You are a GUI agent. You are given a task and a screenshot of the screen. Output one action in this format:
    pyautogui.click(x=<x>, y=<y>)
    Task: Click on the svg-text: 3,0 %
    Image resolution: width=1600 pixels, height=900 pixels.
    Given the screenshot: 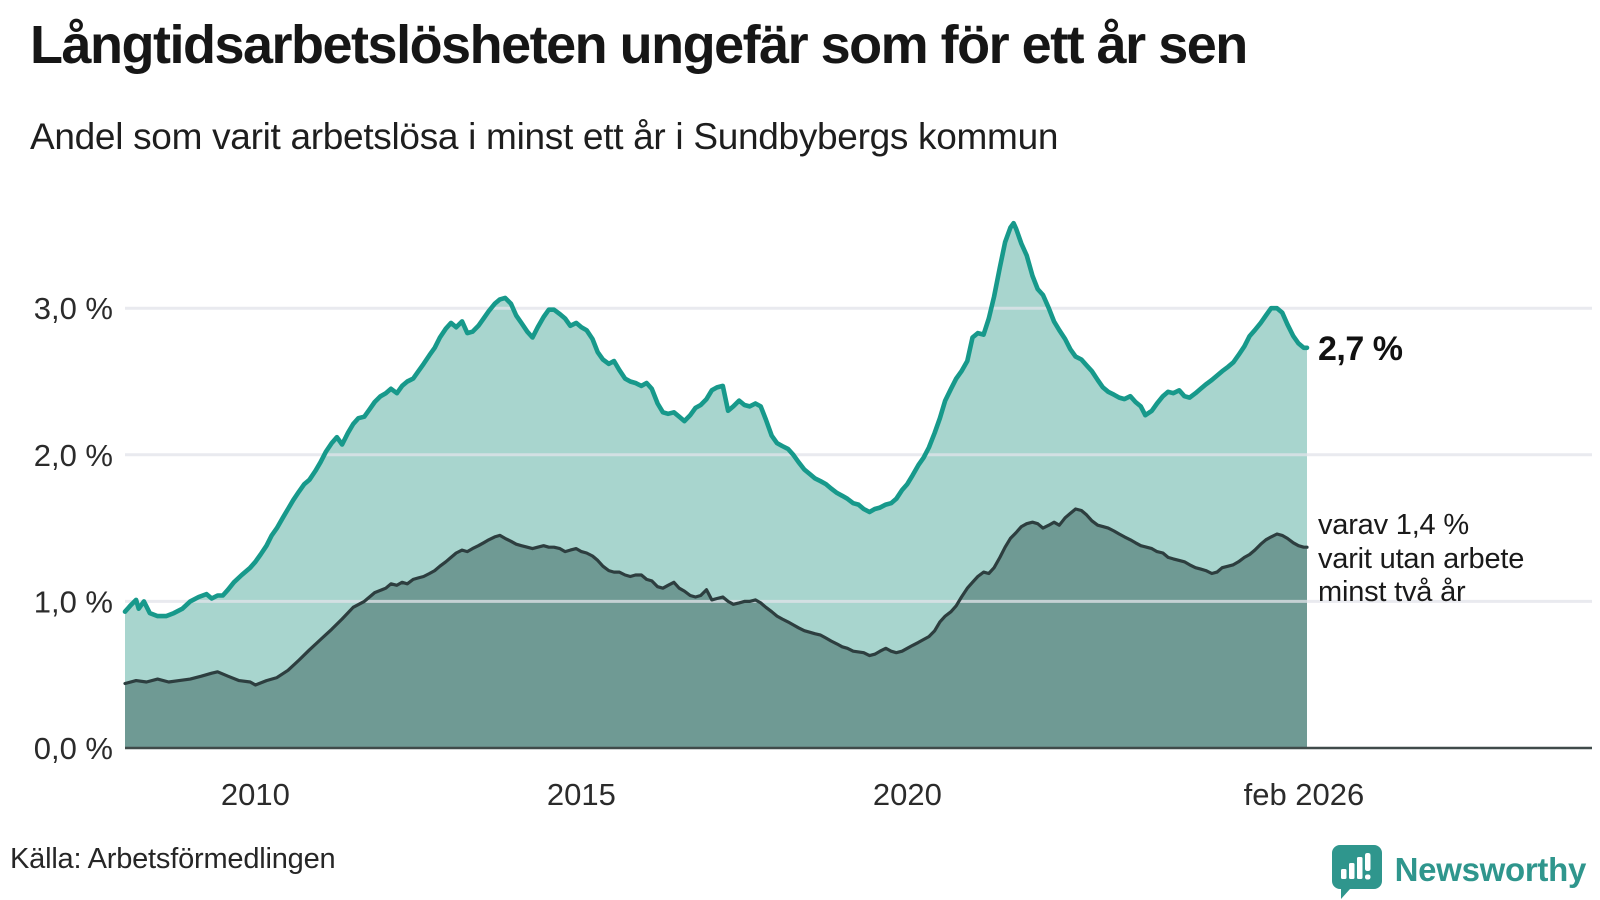 What is the action you would take?
    pyautogui.click(x=73, y=308)
    